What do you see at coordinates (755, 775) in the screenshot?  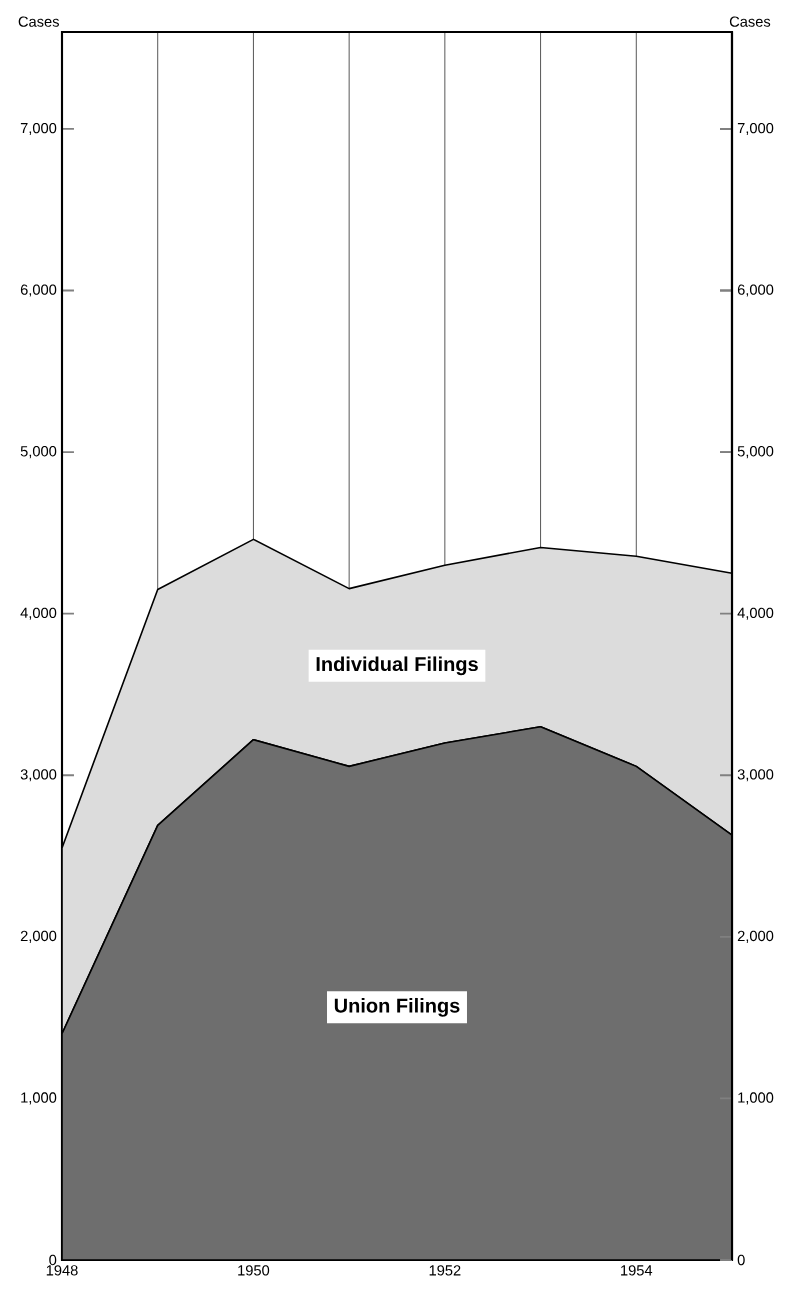 I see `y2-tick-label: 3,000` at bounding box center [755, 775].